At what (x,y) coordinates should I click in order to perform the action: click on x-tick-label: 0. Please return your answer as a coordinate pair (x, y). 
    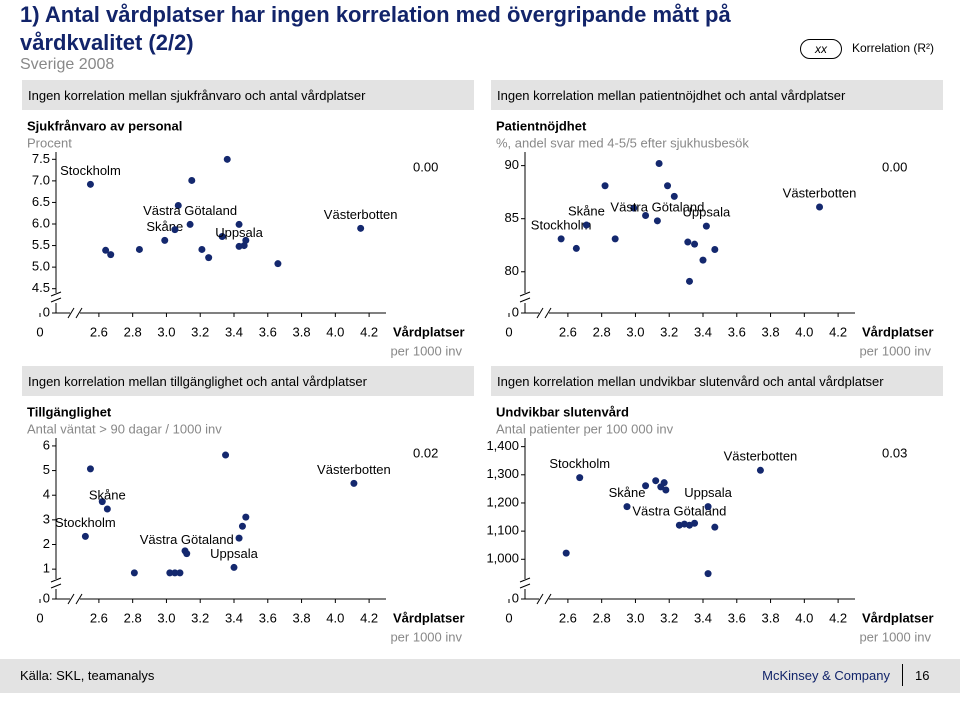
    Looking at the image, I should click on (39, 331).